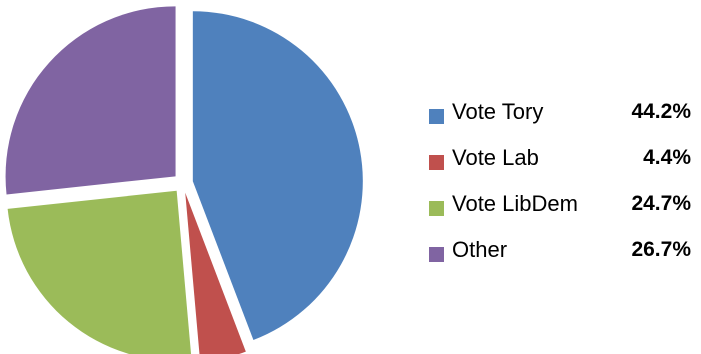  Describe the element at coordinates (90, 100) in the screenshot. I see `pie-slice-other` at that location.